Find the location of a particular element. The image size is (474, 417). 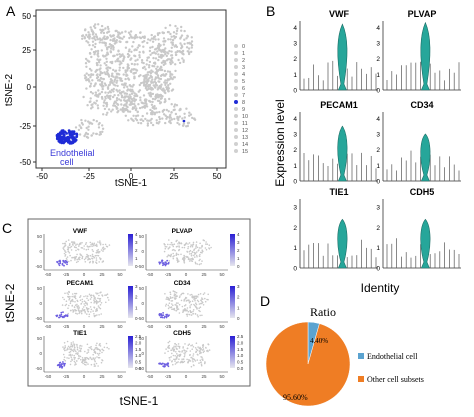

feature-x-tick: 50 is located at coordinates (222, 376).